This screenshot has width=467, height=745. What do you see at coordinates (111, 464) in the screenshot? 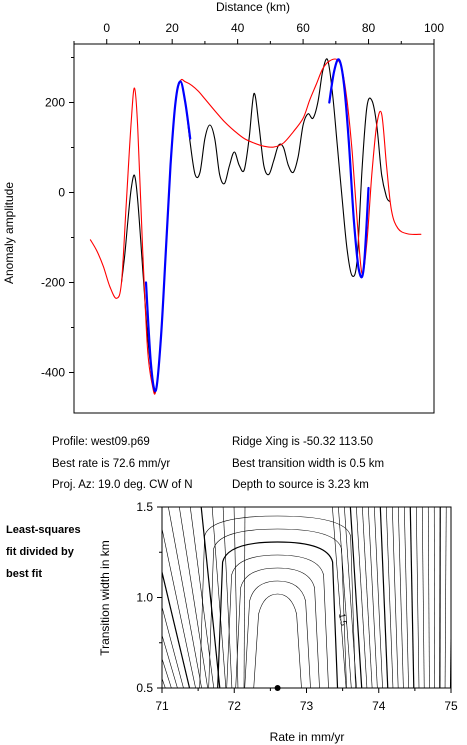
I see `best-rate-info: Best rate is 72.6 mm/yr` at bounding box center [111, 464].